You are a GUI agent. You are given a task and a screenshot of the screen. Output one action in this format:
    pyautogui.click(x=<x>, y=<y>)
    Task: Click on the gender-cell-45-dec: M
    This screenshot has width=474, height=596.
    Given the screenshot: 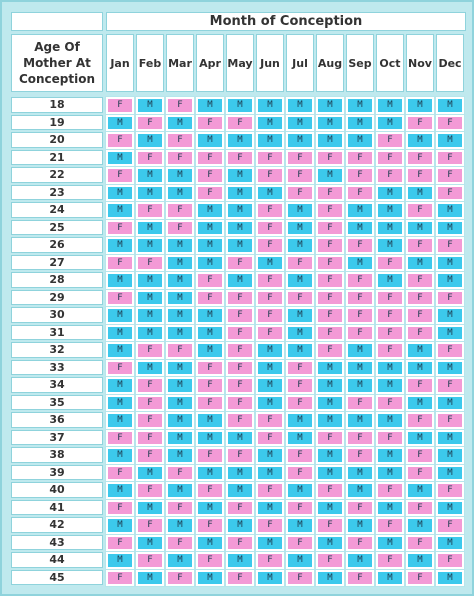 What is the action you would take?
    pyautogui.click(x=450, y=577)
    